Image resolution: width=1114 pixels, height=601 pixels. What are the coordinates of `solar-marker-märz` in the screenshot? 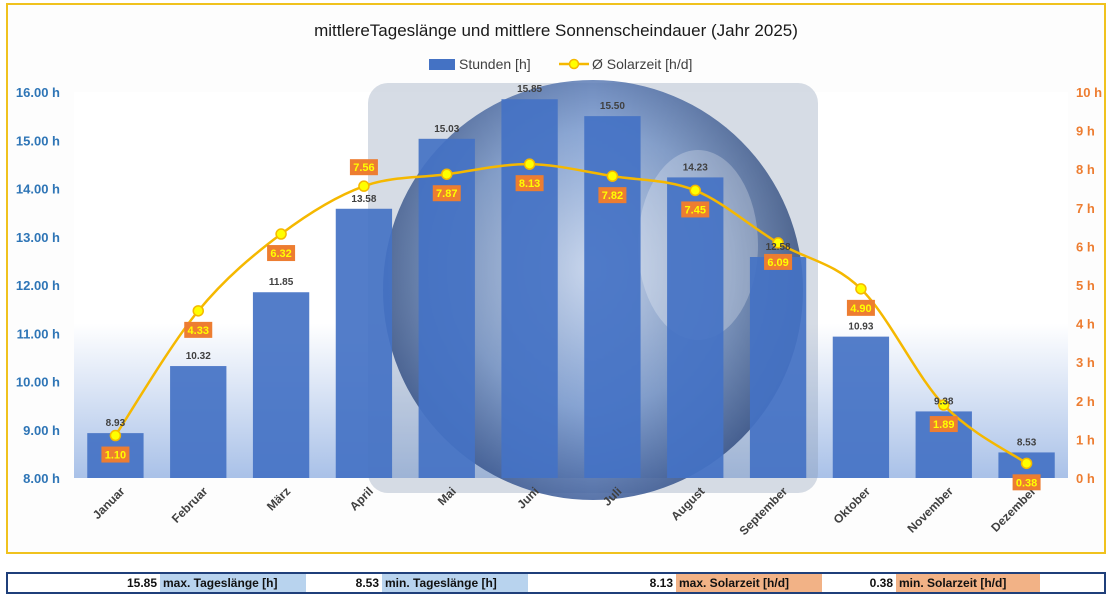 It's located at (281, 234).